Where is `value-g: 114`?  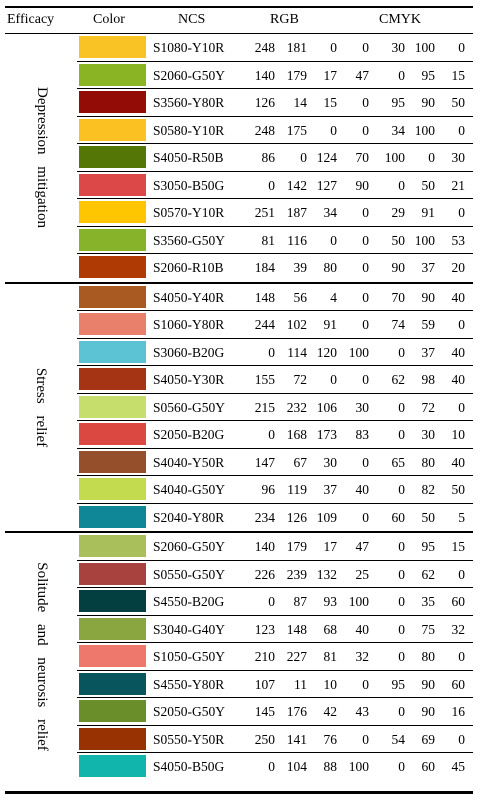
value-g: 114 is located at coordinates (297, 352).